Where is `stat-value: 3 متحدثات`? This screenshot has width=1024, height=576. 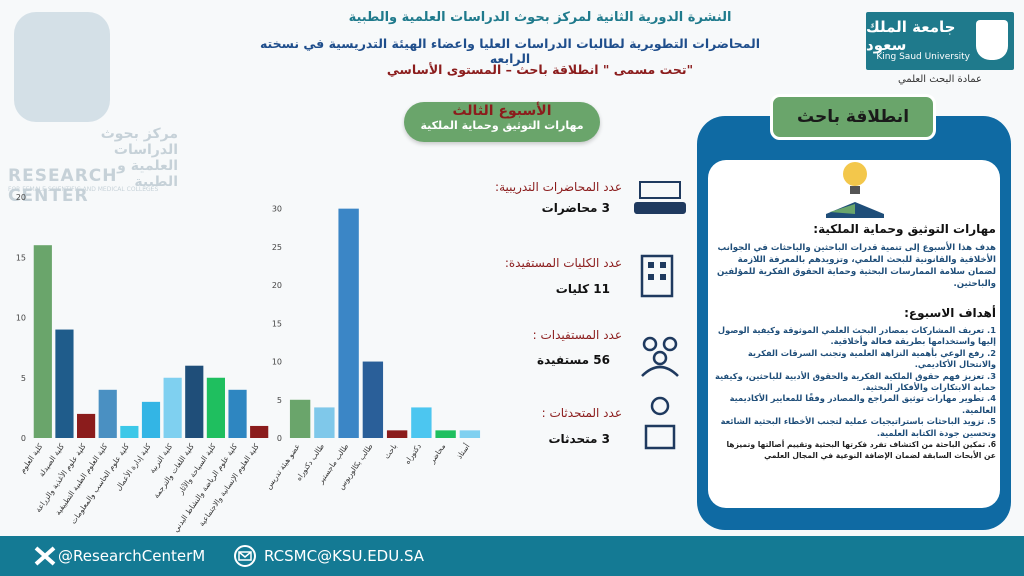
stat-value: 3 متحدثات is located at coordinates (579, 439).